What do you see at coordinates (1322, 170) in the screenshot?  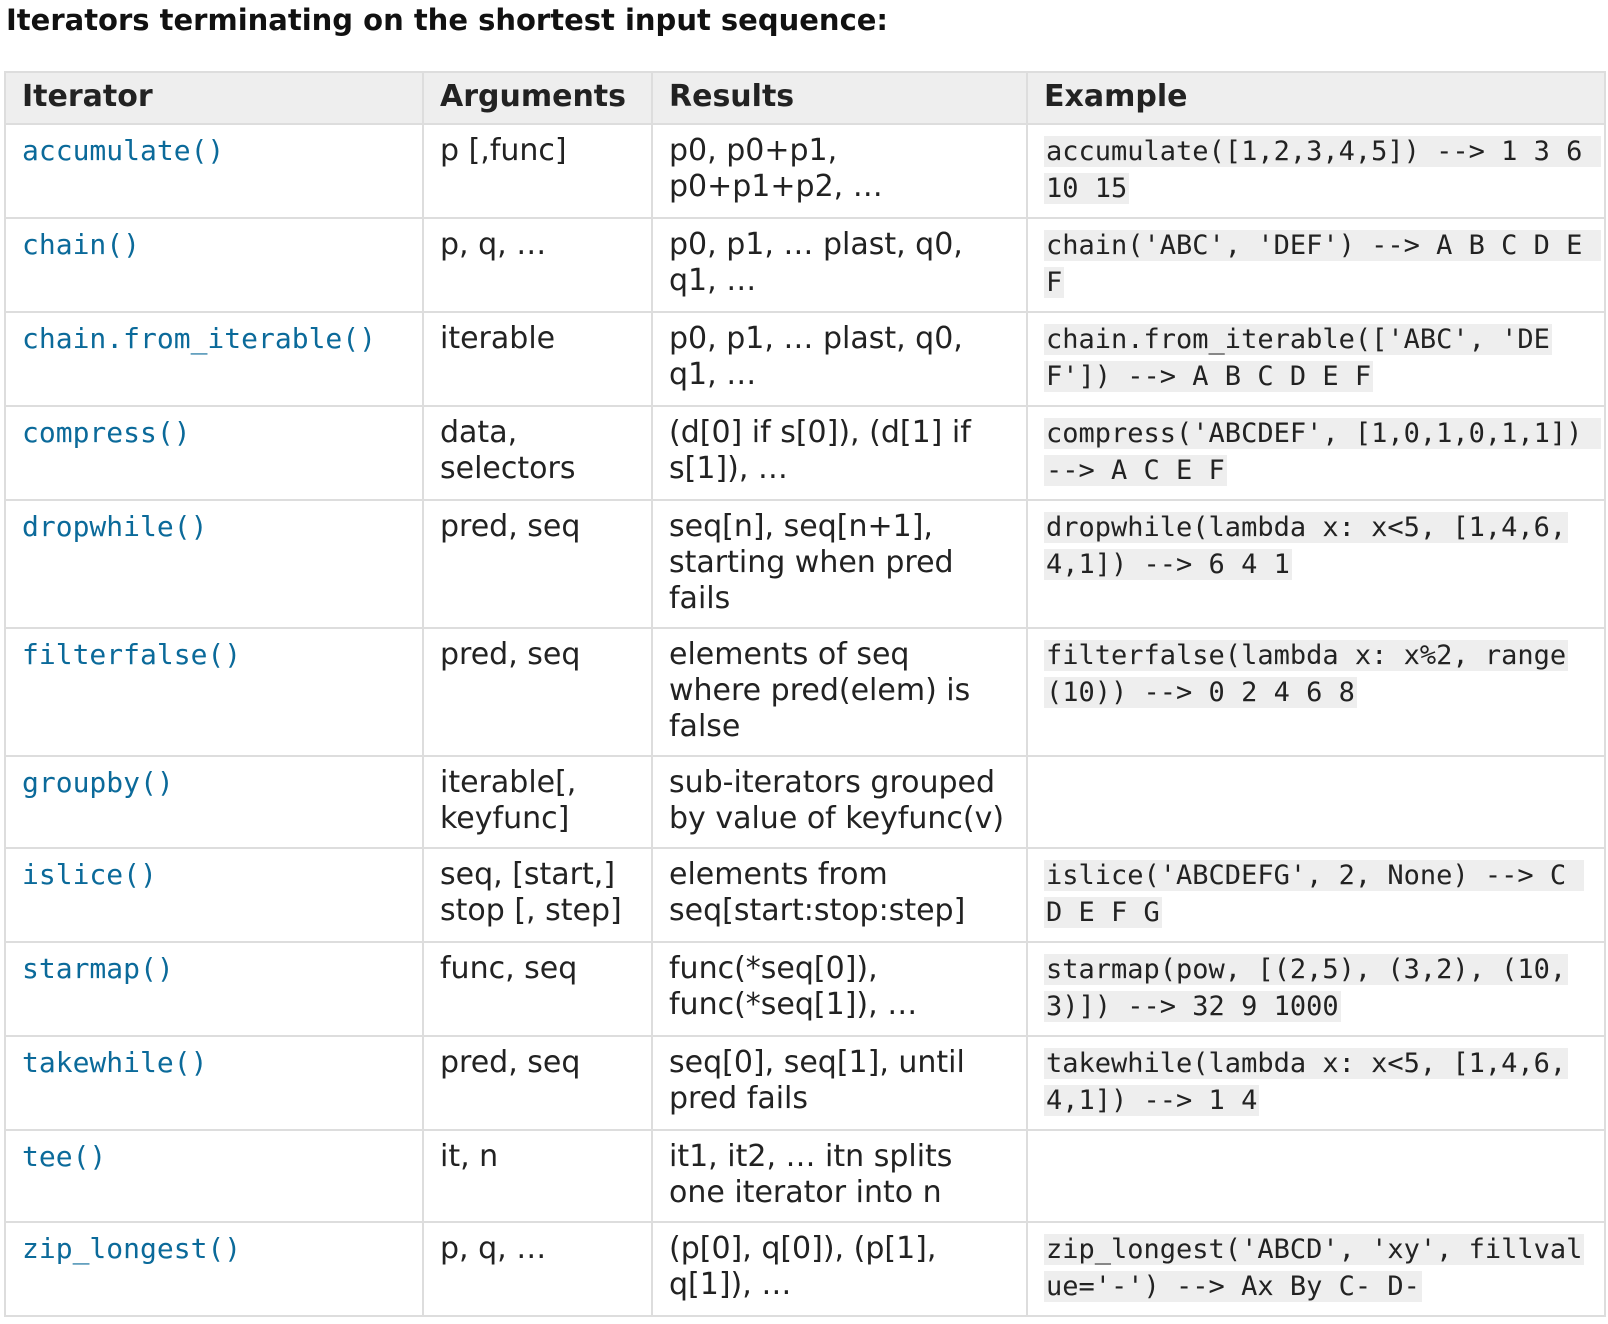 I see `example-code: accumulate([1,2,3,4,5]) --> 1 3 6 10 15` at bounding box center [1322, 170].